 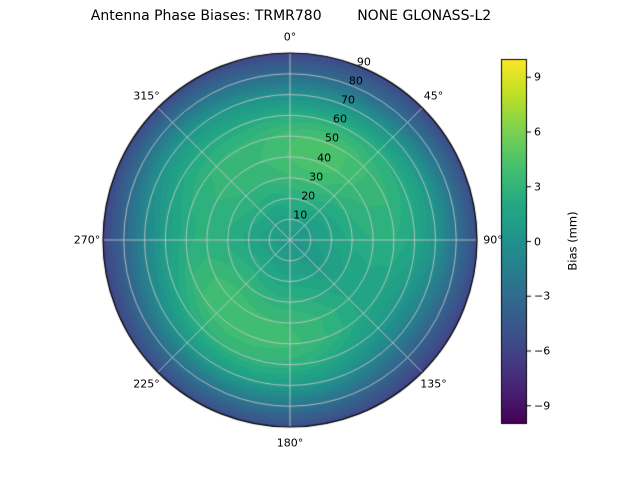 What do you see at coordinates (572, 241) in the screenshot?
I see `colorbar-axis-label: Bias (mm)` at bounding box center [572, 241].